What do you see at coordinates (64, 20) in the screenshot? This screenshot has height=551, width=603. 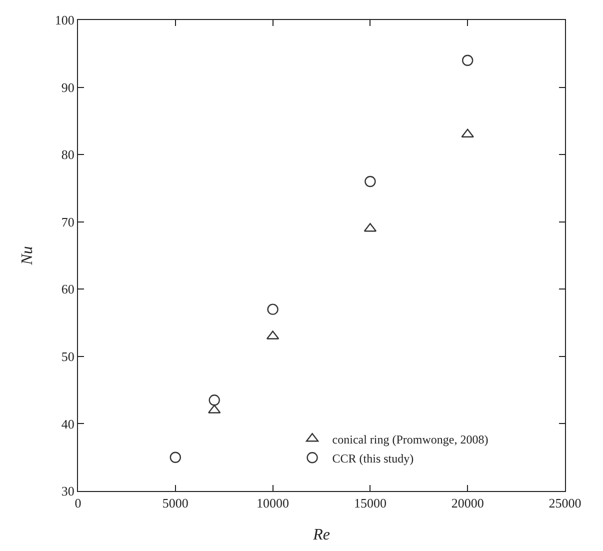 I see `y-tick-label: 100` at bounding box center [64, 20].